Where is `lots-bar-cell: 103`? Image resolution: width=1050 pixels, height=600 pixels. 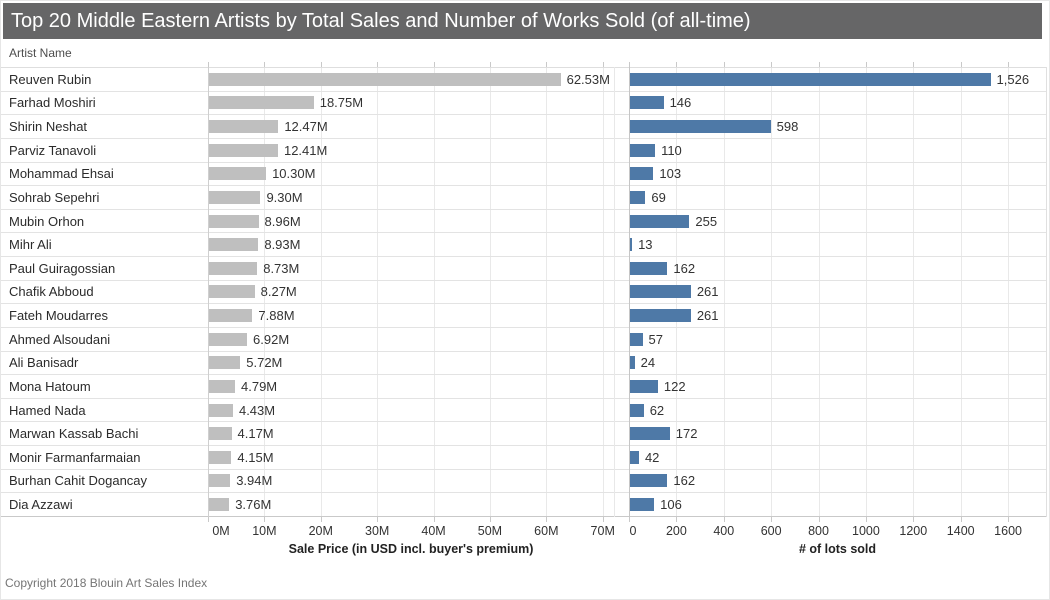
lots-bar-cell: 103 is located at coordinates (837, 174).